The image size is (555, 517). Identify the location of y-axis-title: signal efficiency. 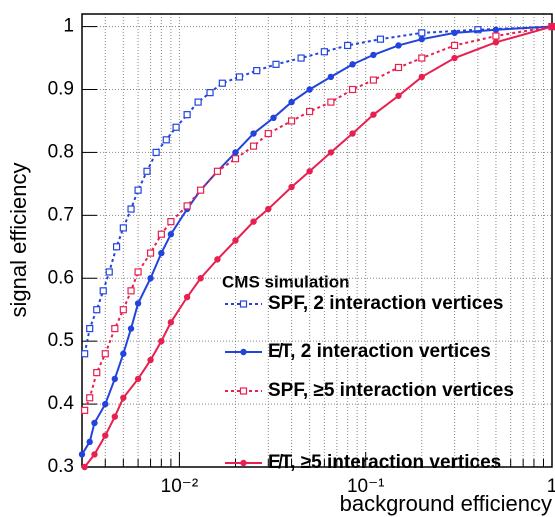
(18, 240).